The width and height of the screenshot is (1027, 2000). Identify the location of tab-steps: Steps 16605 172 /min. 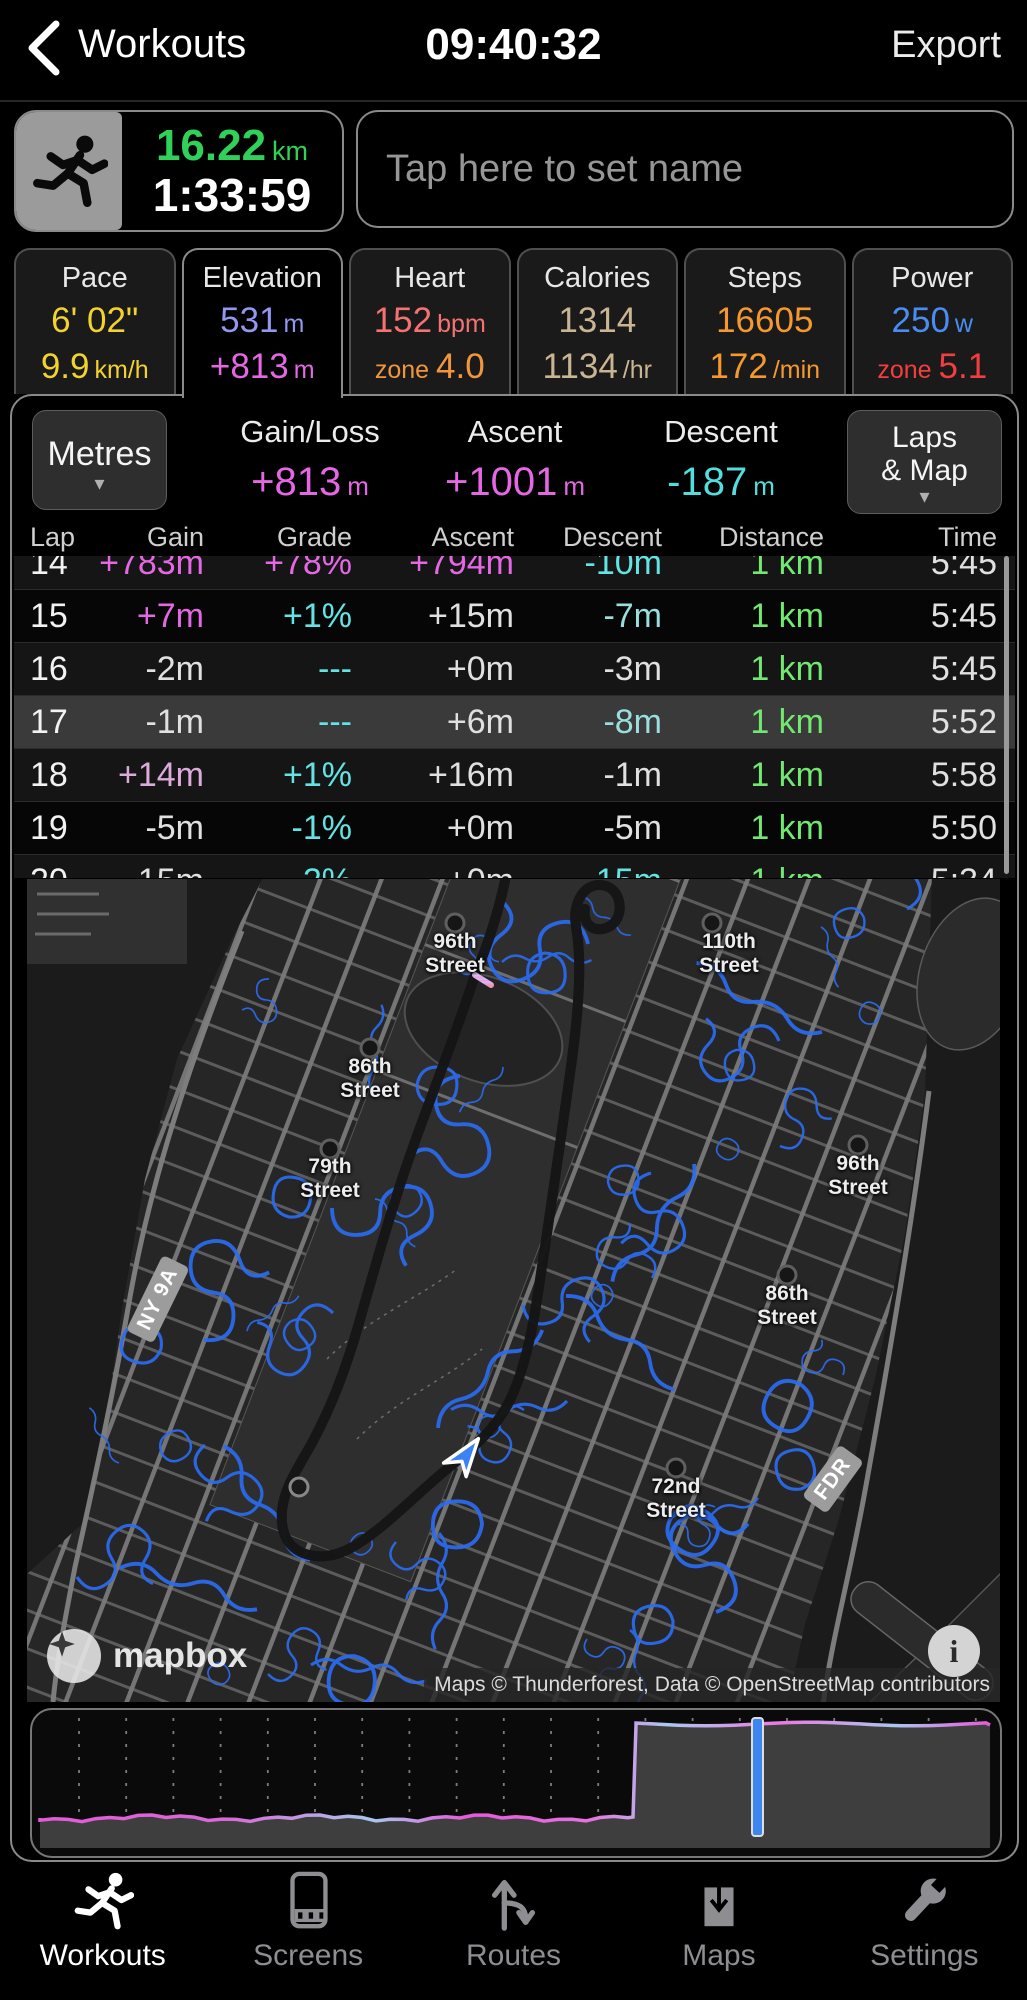
(765, 321).